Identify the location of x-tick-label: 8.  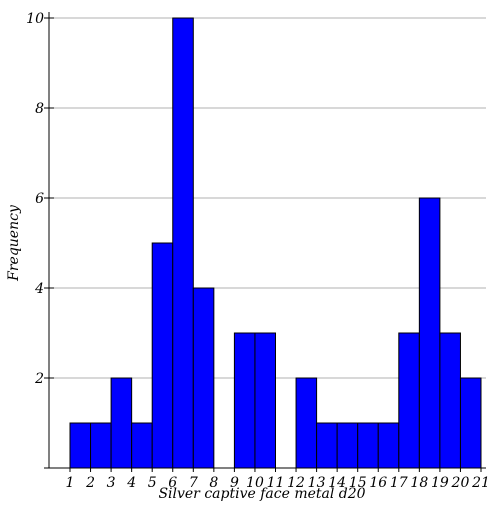
(213, 483).